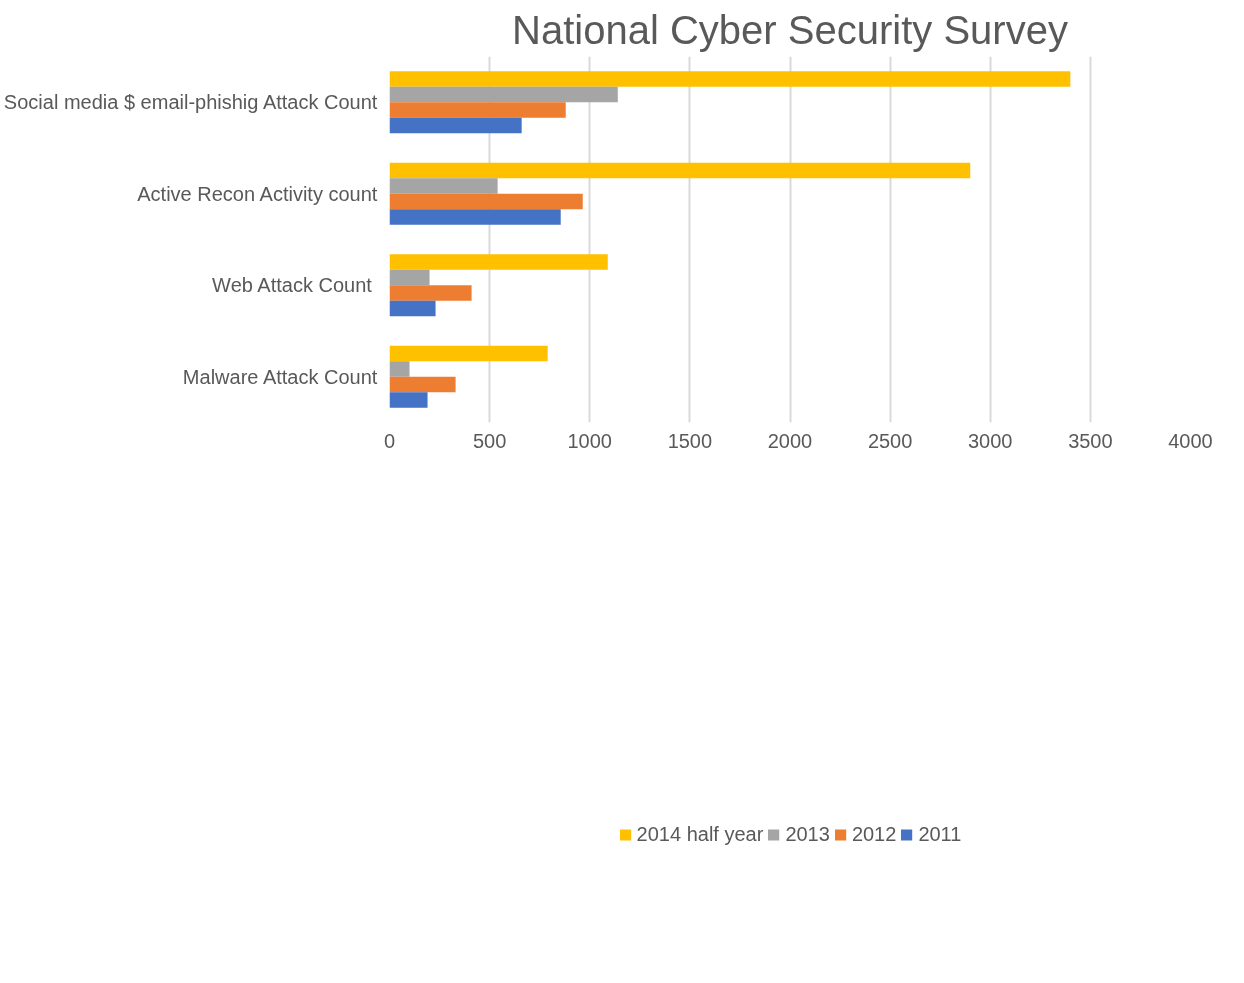 The height and width of the screenshot is (983, 1244). What do you see at coordinates (280, 376) in the screenshot?
I see `y-tick-label: Malware Attack Count` at bounding box center [280, 376].